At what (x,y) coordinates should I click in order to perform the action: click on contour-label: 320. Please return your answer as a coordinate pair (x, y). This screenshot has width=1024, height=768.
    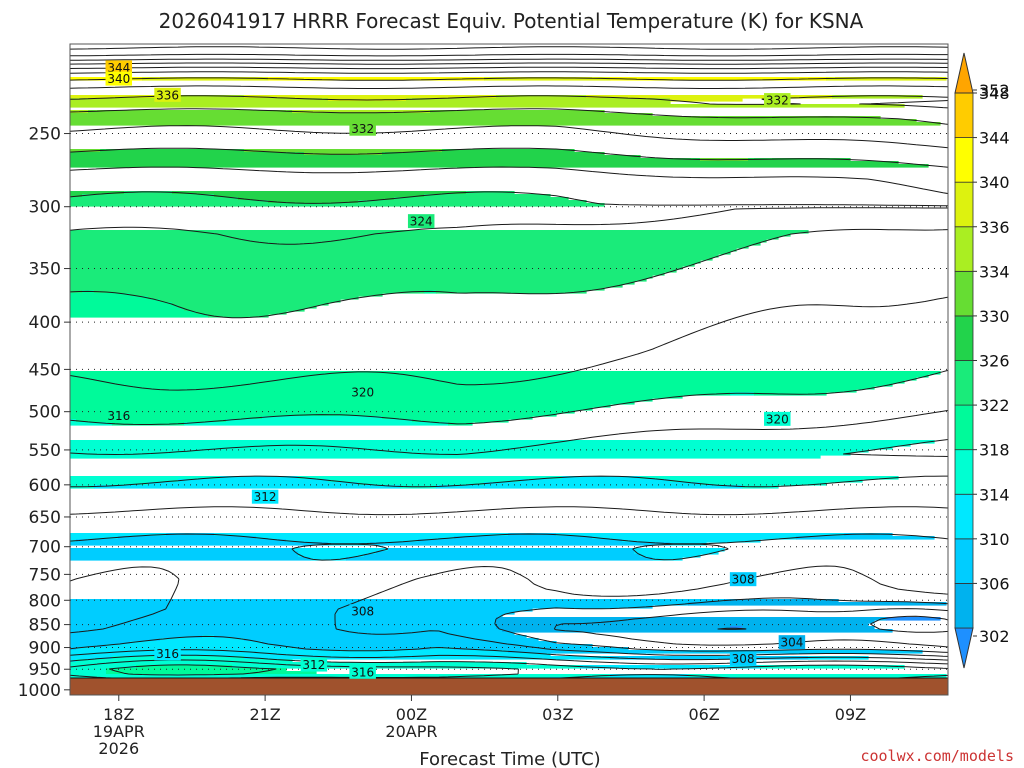
    Looking at the image, I should click on (362, 392).